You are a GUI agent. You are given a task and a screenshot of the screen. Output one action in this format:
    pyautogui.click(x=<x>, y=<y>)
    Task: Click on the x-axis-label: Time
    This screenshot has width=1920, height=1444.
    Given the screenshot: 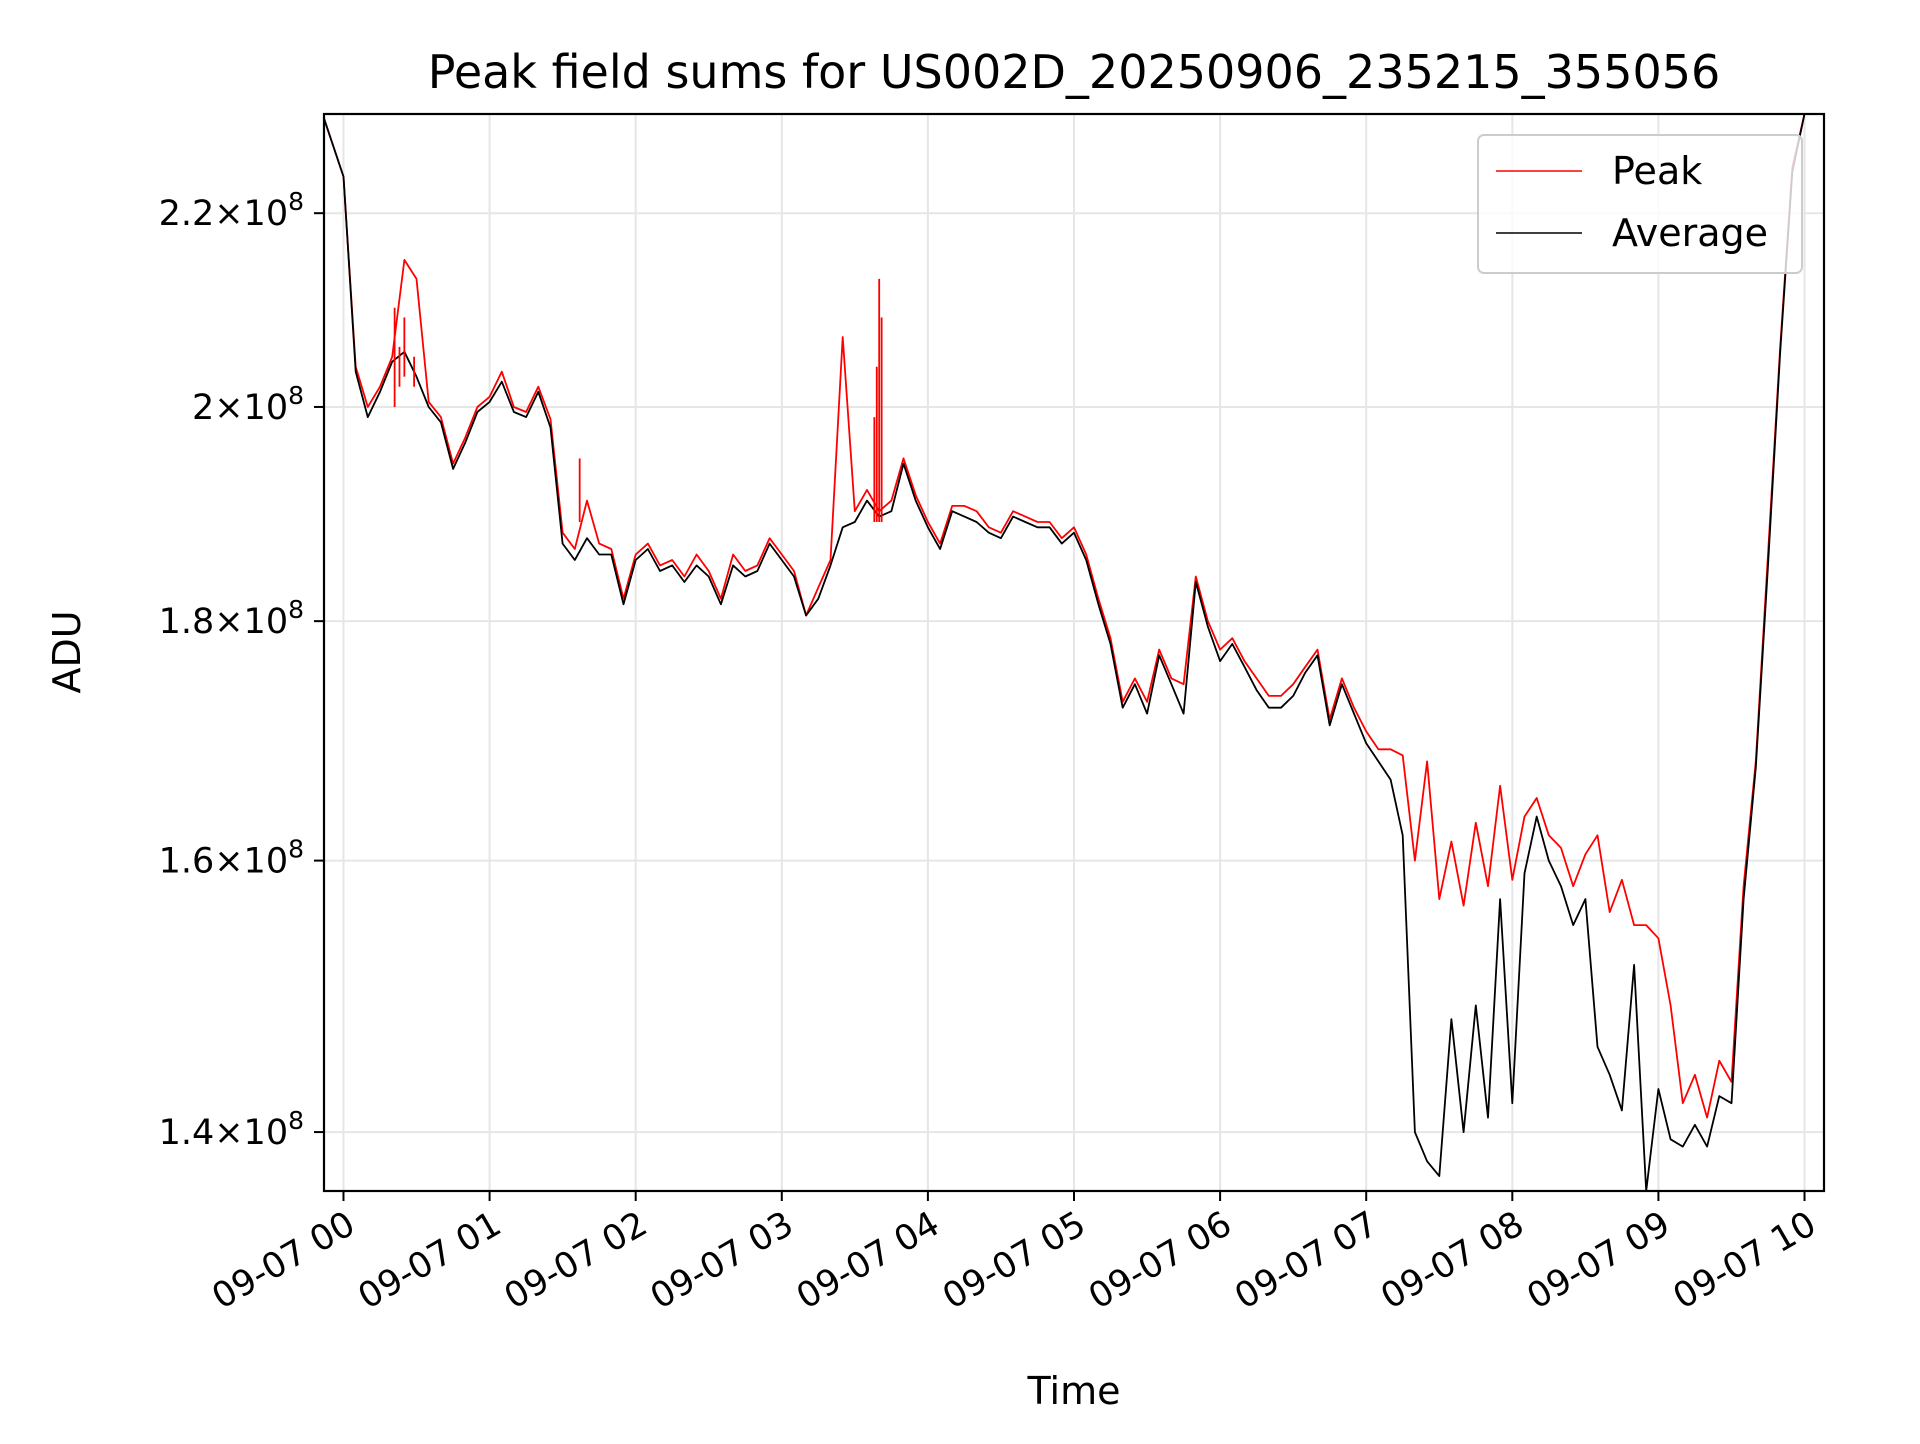 What is the action you would take?
    pyautogui.click(x=1074, y=1391)
    